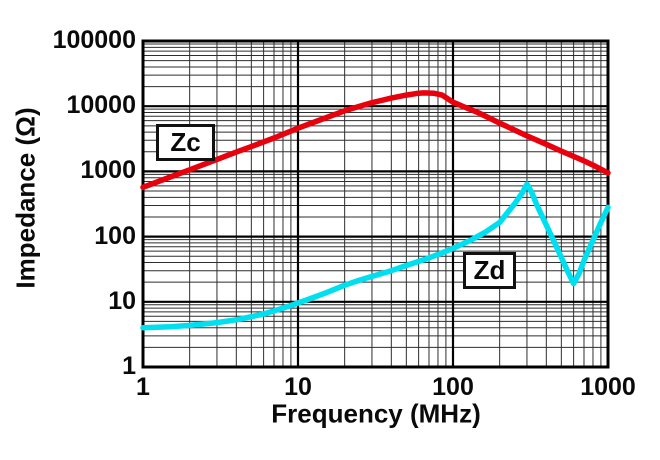  Describe the element at coordinates (298, 387) in the screenshot. I see `x-tick-label-10: 10` at that location.